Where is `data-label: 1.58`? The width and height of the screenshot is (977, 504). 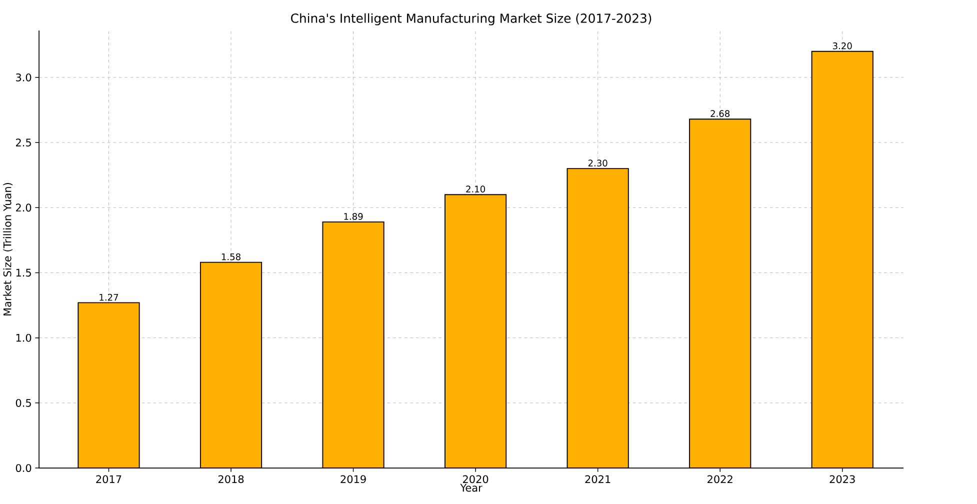 data-label: 1.58 is located at coordinates (231, 256).